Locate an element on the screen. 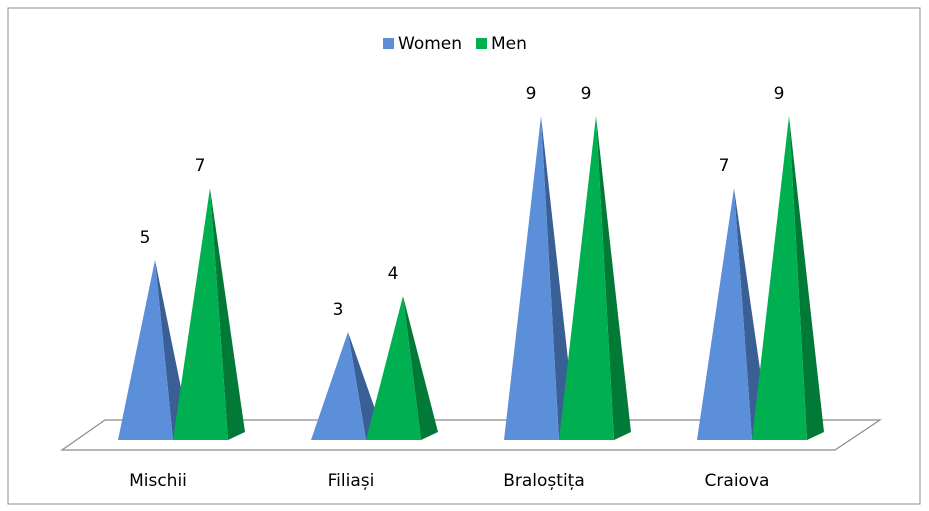 The image size is (929, 511). value-label: 5 is located at coordinates (145, 238).